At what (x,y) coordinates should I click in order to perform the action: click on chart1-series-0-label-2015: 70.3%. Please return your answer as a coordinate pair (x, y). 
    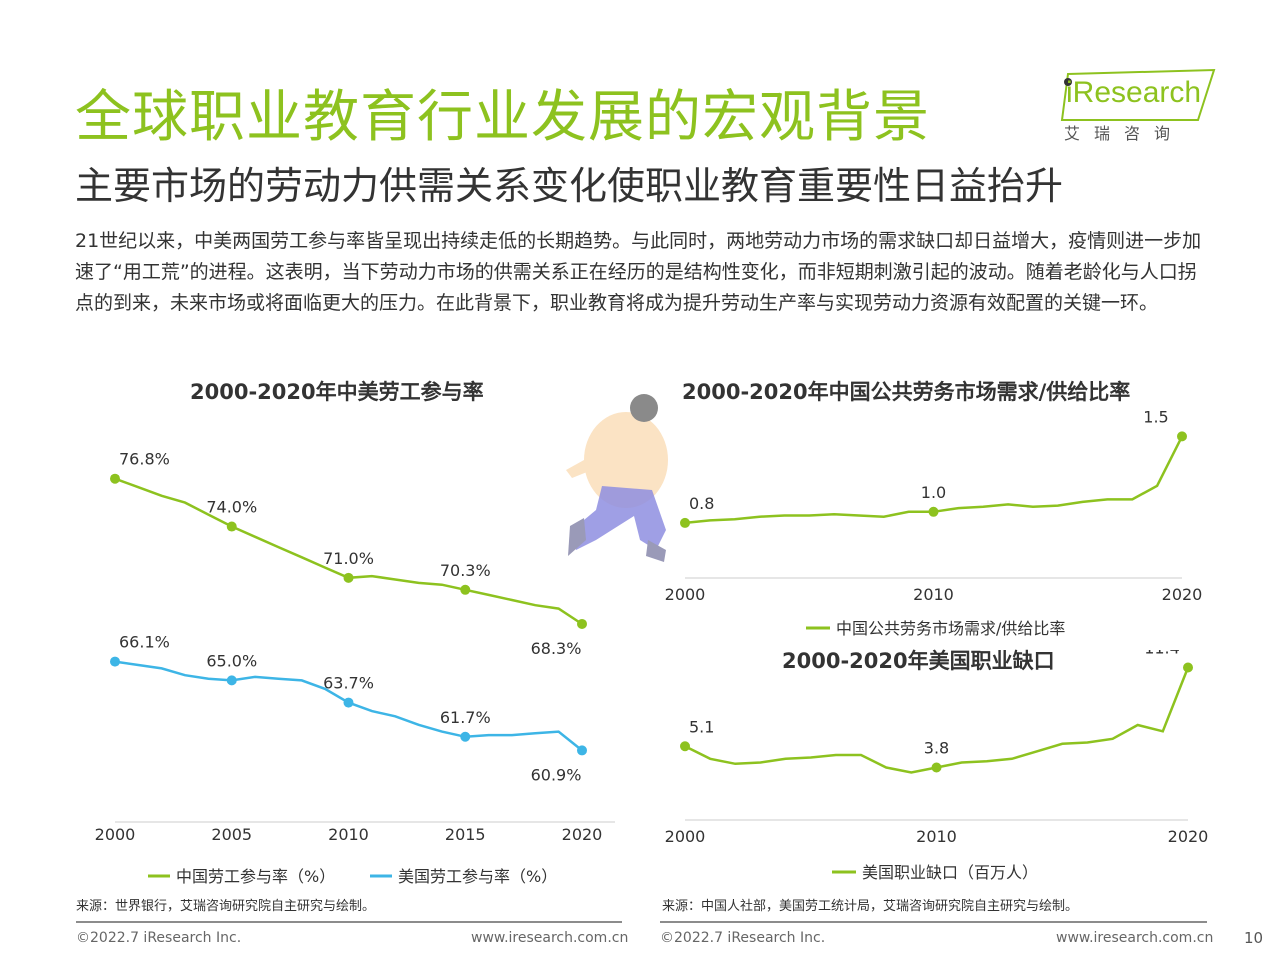
    Looking at the image, I should click on (465, 570).